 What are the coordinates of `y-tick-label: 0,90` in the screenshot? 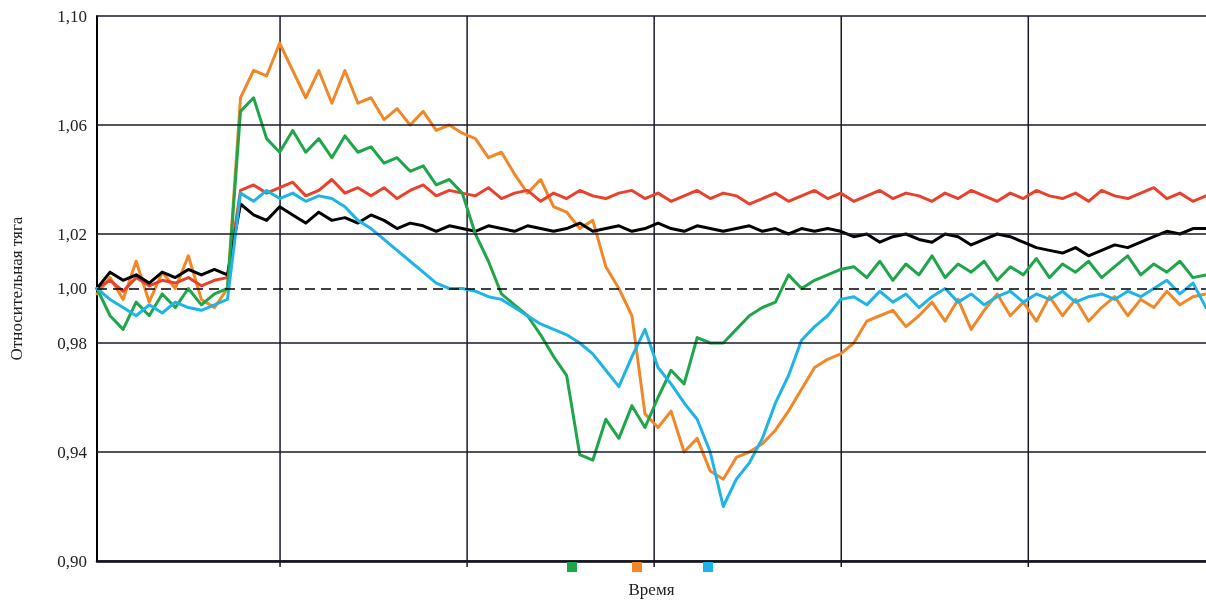 It's located at (72, 561).